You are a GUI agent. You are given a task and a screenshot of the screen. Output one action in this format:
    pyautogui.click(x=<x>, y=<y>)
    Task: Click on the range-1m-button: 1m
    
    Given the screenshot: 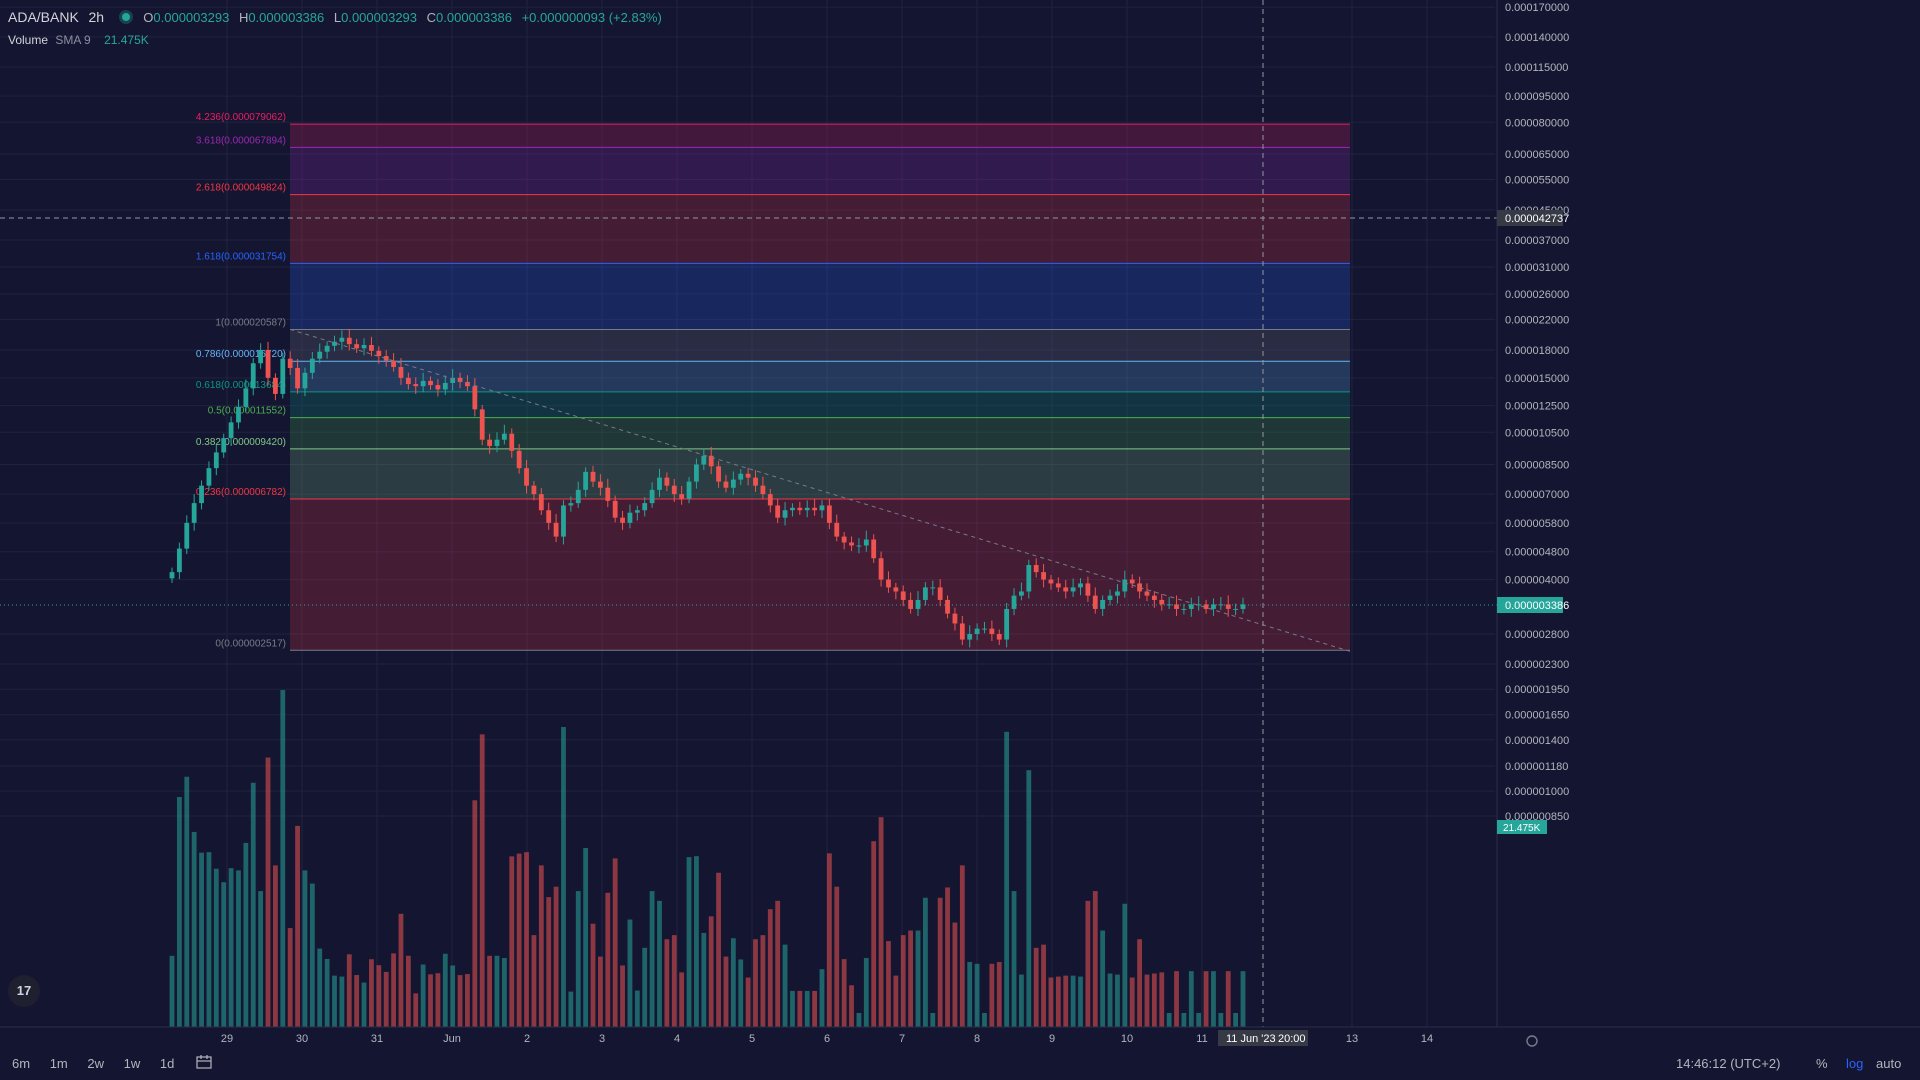 What is the action you would take?
    pyautogui.click(x=58, y=1063)
    